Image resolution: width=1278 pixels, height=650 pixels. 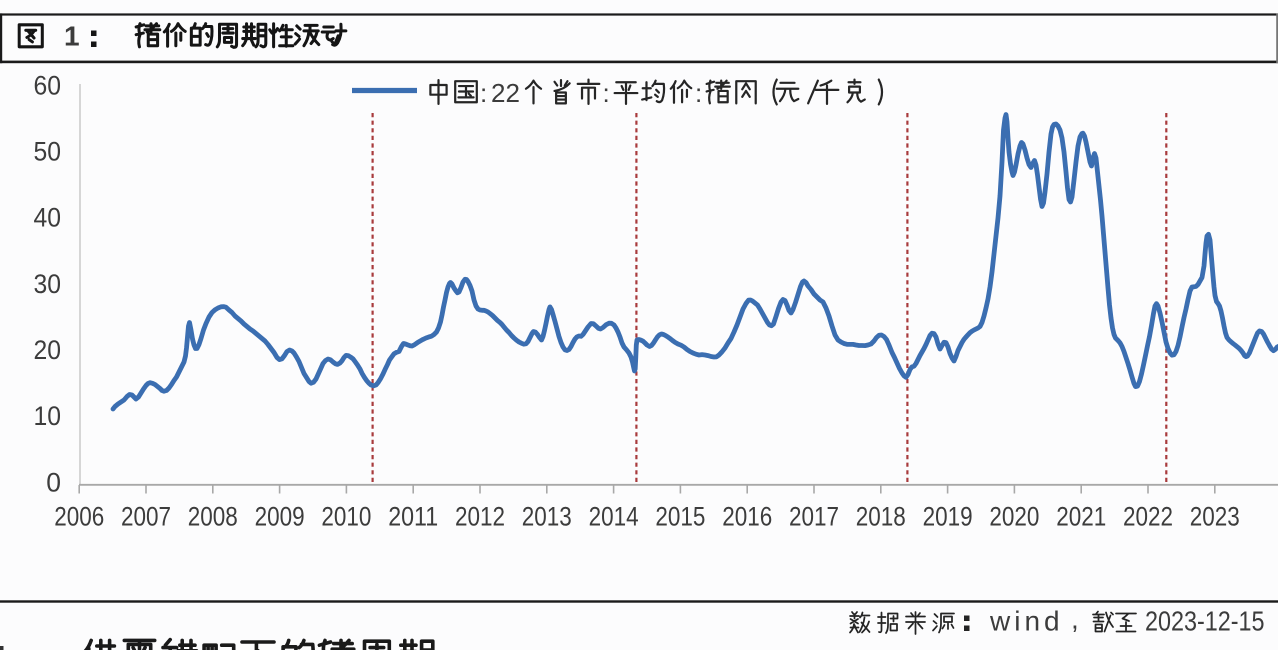 I want to click on svg-text: 1, so click(x=72, y=35).